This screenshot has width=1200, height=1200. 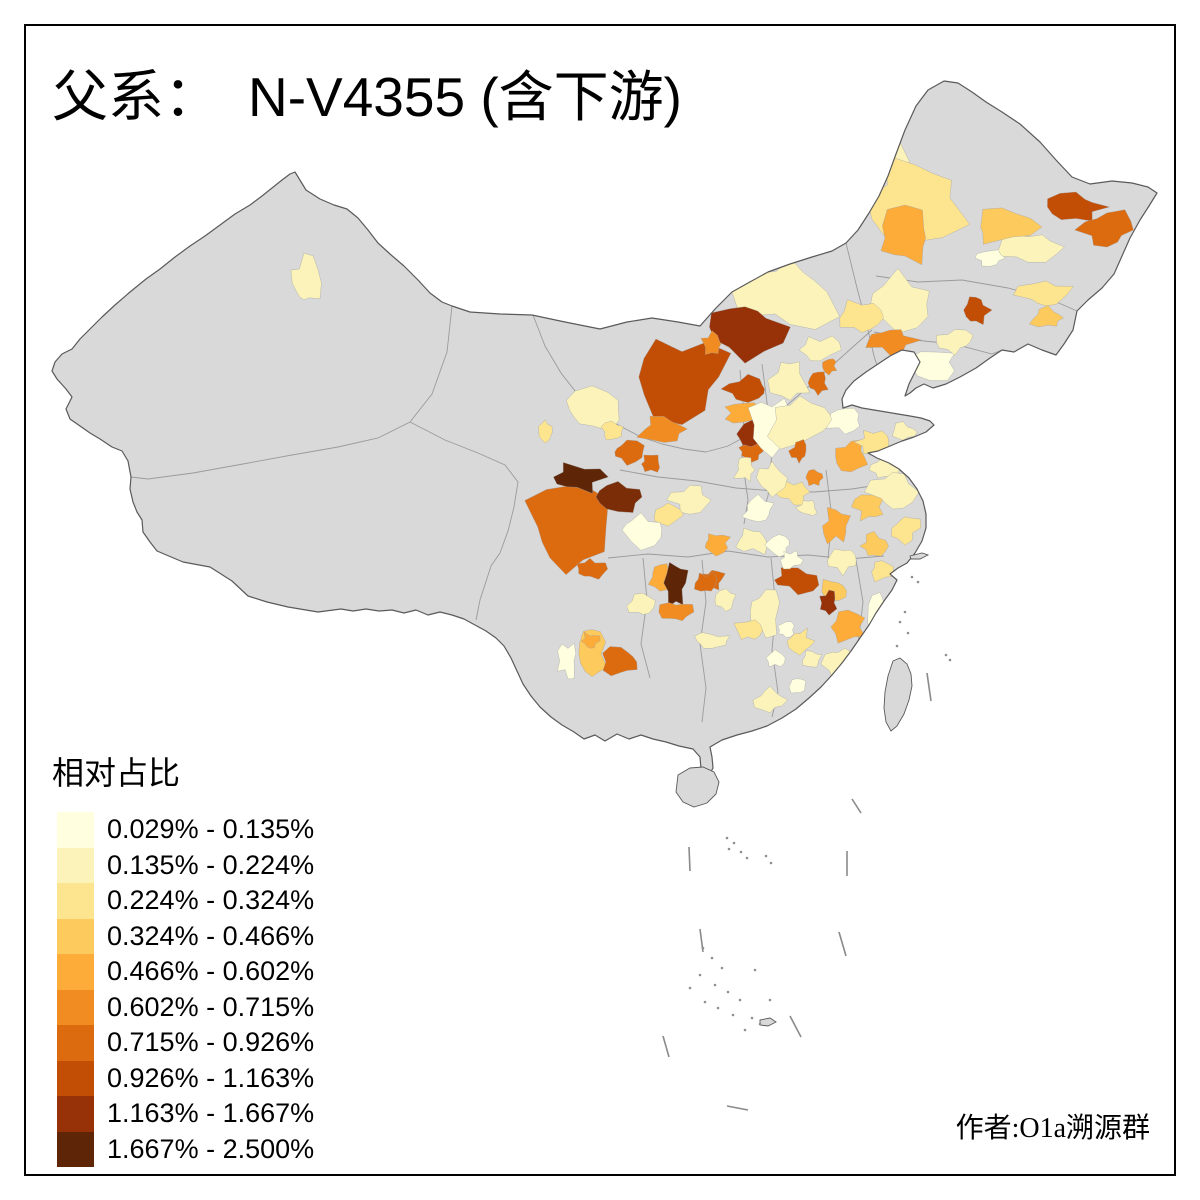 I want to click on legend-class-label: 0.135% - 0.224%, so click(x=211, y=864).